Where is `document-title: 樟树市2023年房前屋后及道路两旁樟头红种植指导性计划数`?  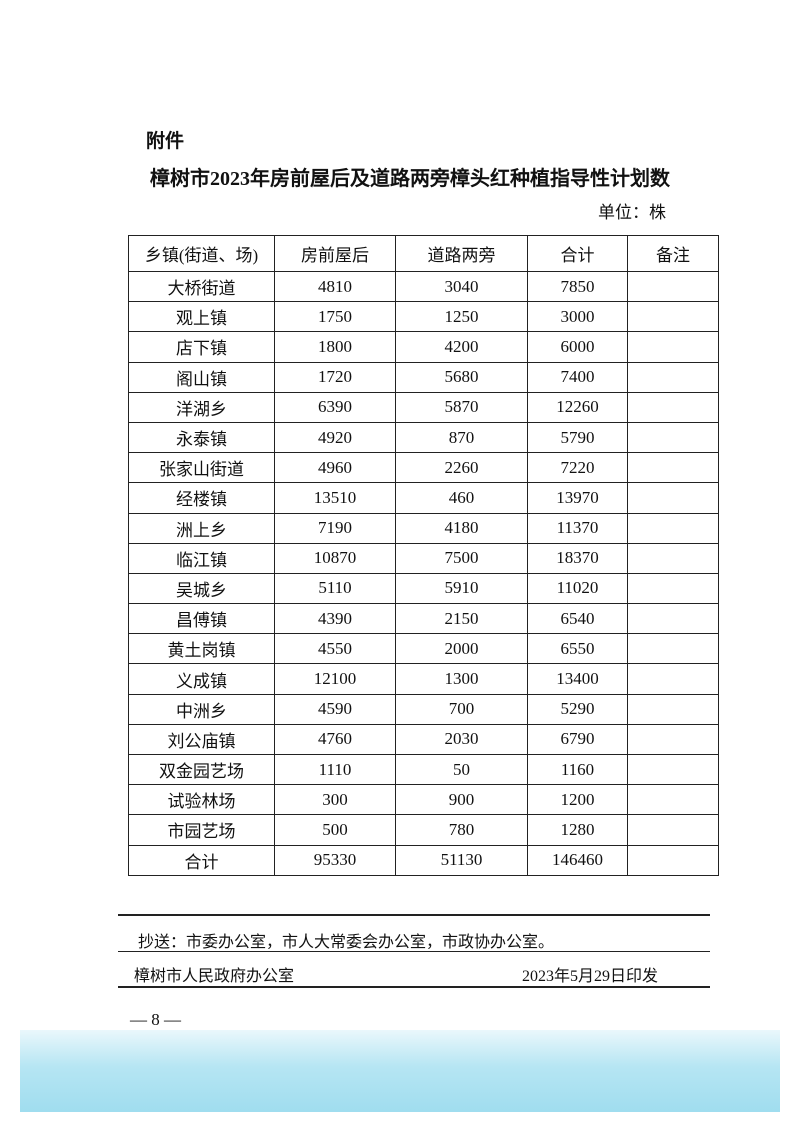 document-title: 樟树市2023年房前屋后及道路两旁樟头红种植指导性计划数 is located at coordinates (410, 179).